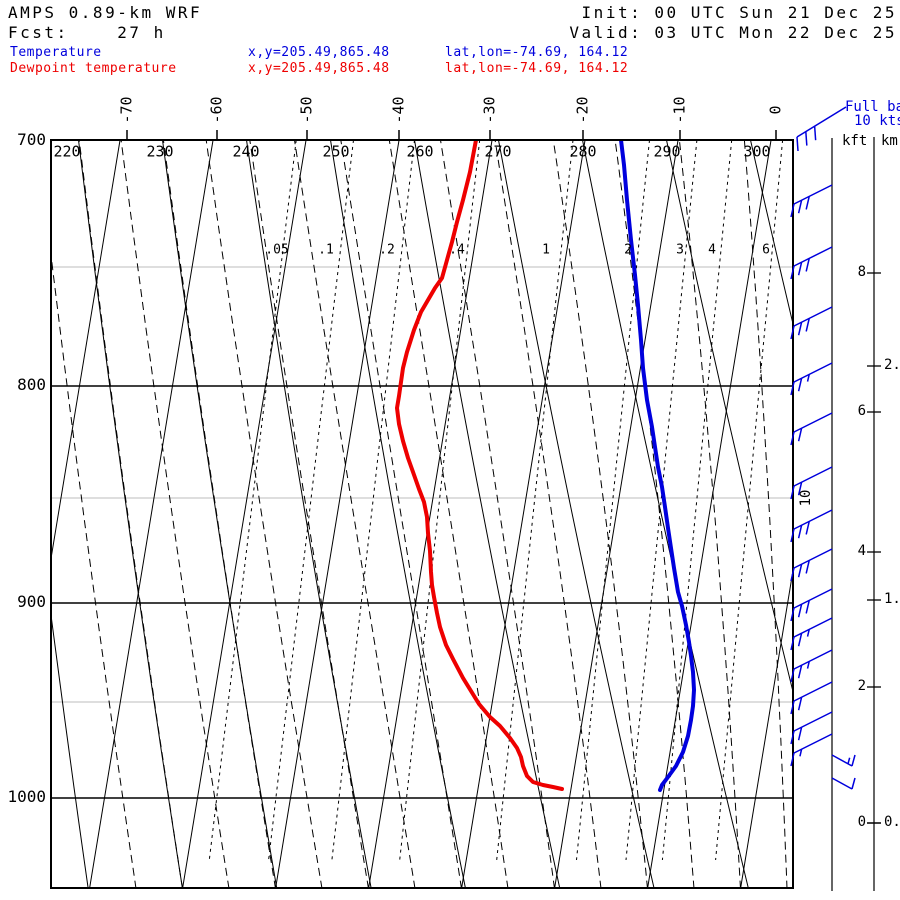 Image resolution: width=900 pixels, height=900 pixels. I want to click on mixing-ratio-label: .1, so click(326, 250).